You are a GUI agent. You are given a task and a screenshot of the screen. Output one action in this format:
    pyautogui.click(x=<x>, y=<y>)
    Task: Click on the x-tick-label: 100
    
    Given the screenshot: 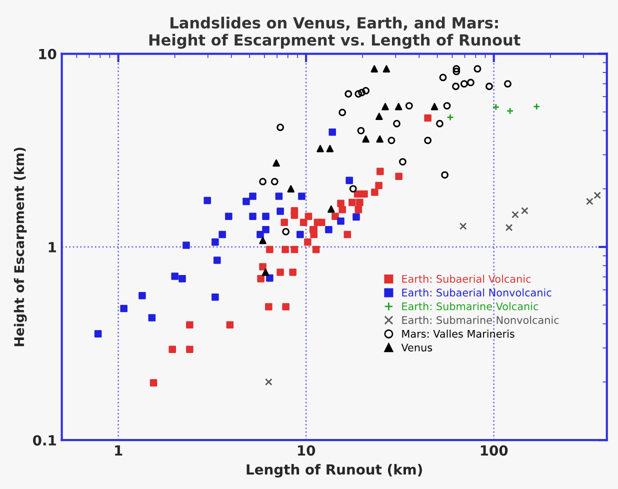 What is the action you would take?
    pyautogui.click(x=494, y=450)
    